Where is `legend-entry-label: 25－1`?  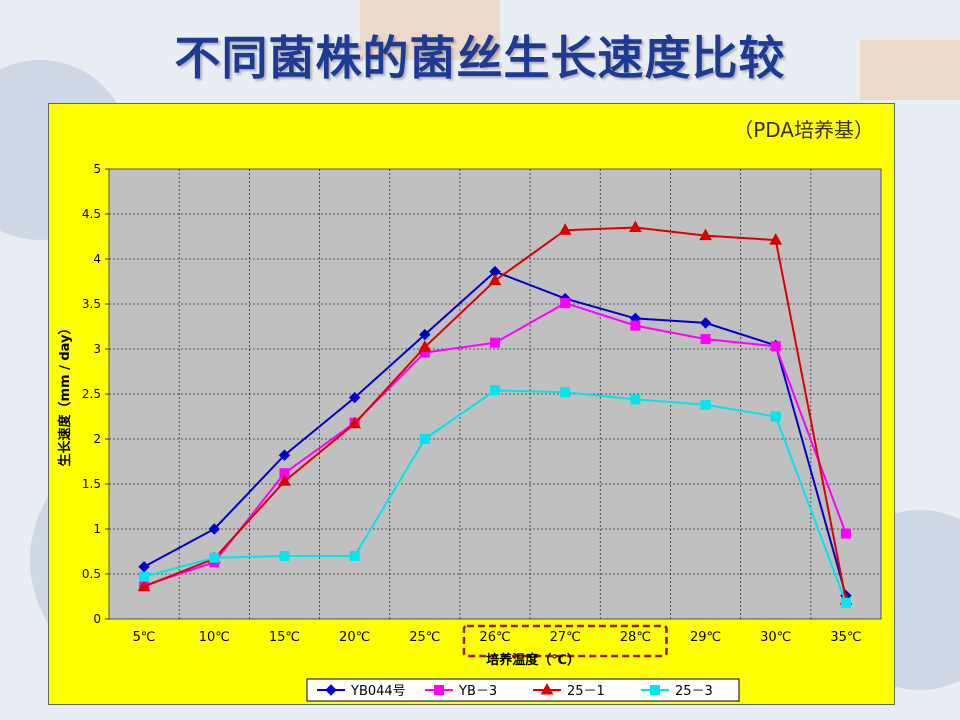 legend-entry-label: 25－1 is located at coordinates (586, 691).